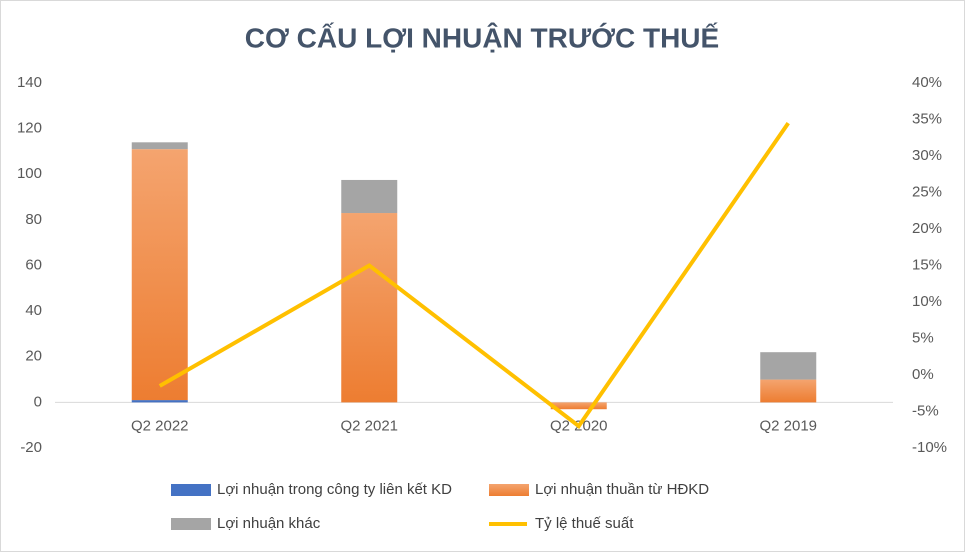  Describe the element at coordinates (923, 374) in the screenshot. I see `y2-tick-label: 0%` at that location.